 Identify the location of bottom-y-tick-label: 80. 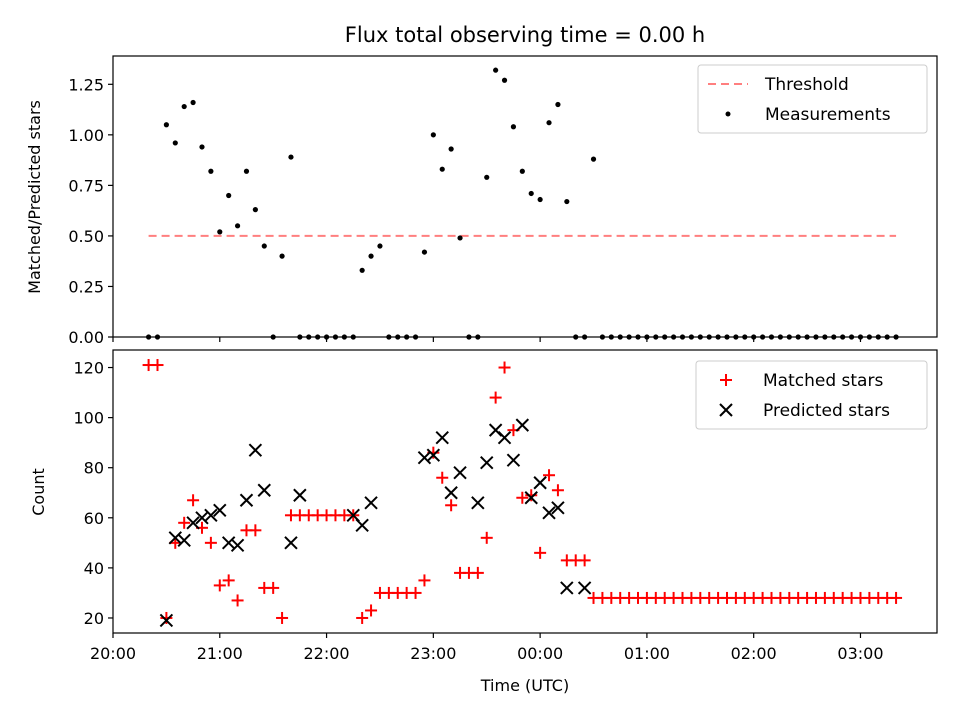
(94, 468).